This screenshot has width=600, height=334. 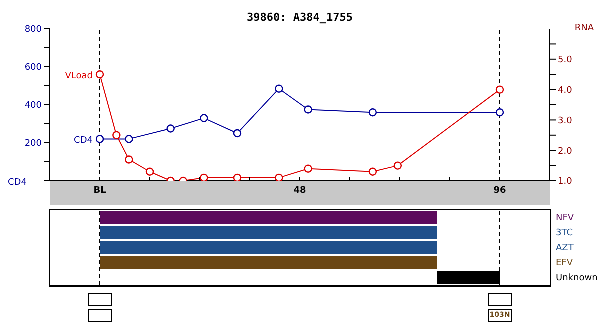 I want to click on y-tick-label: 200, so click(x=33, y=144).